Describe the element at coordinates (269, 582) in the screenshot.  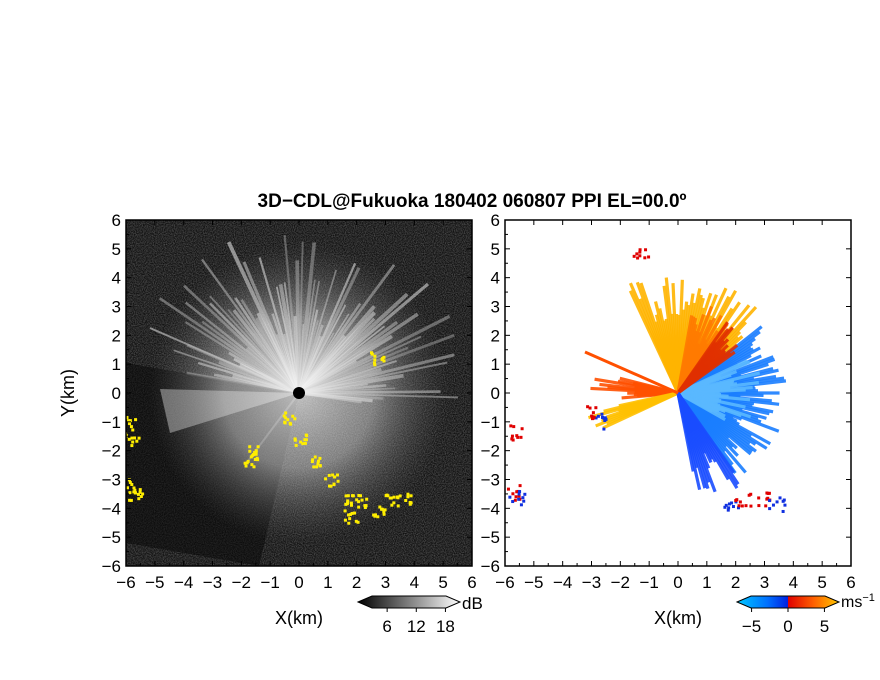
I see `snr-x-tick-label: −1` at that location.